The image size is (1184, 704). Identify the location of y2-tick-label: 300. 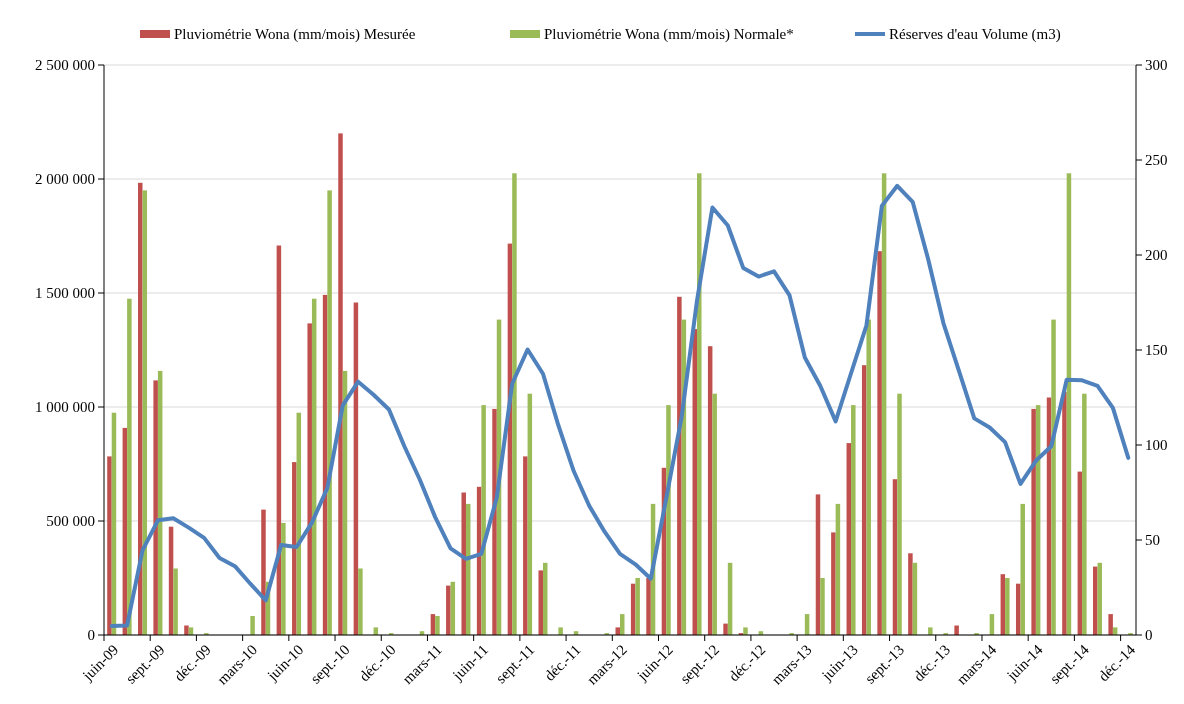
(1156, 65).